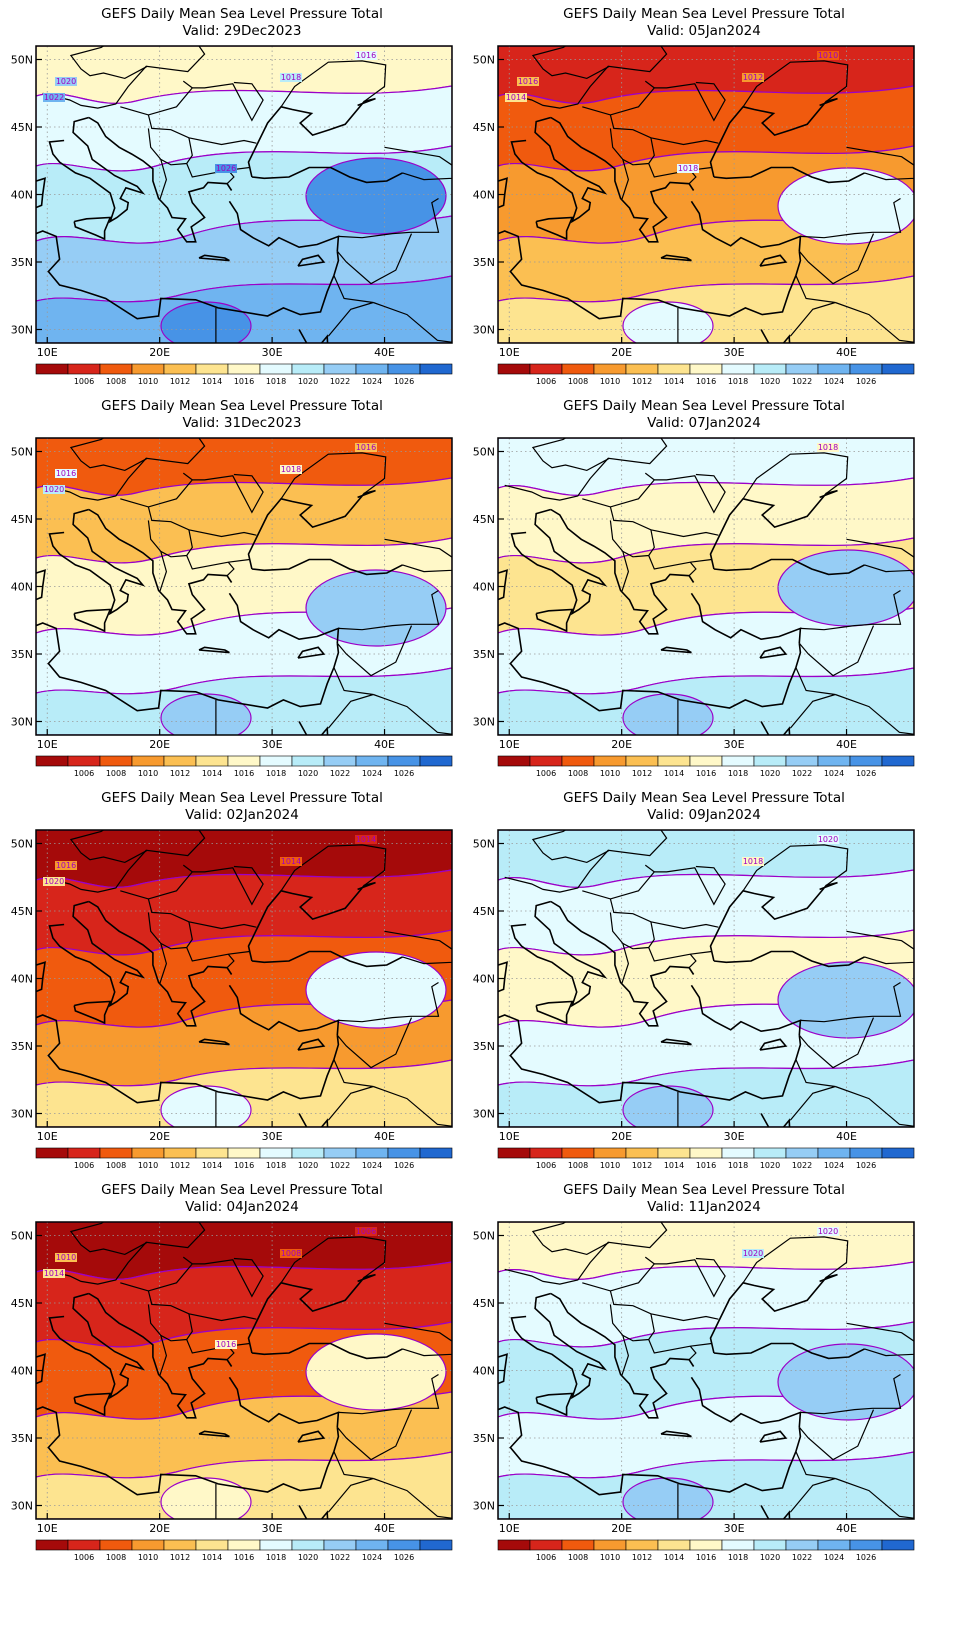 The image size is (964, 1640). What do you see at coordinates (366, 1231) in the screenshot?
I see `contour-label: 1006` at bounding box center [366, 1231].